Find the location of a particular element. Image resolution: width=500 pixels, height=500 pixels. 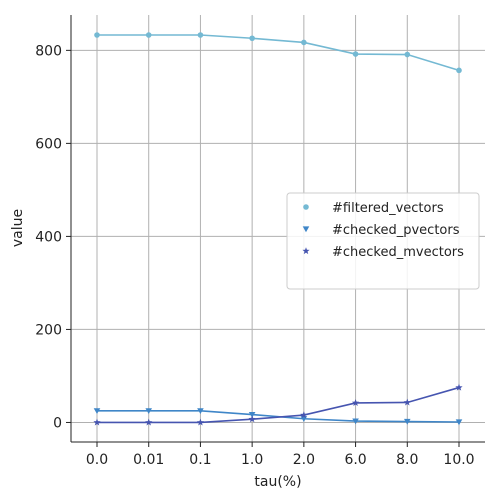

y-axis-label: value is located at coordinates (18, 228).